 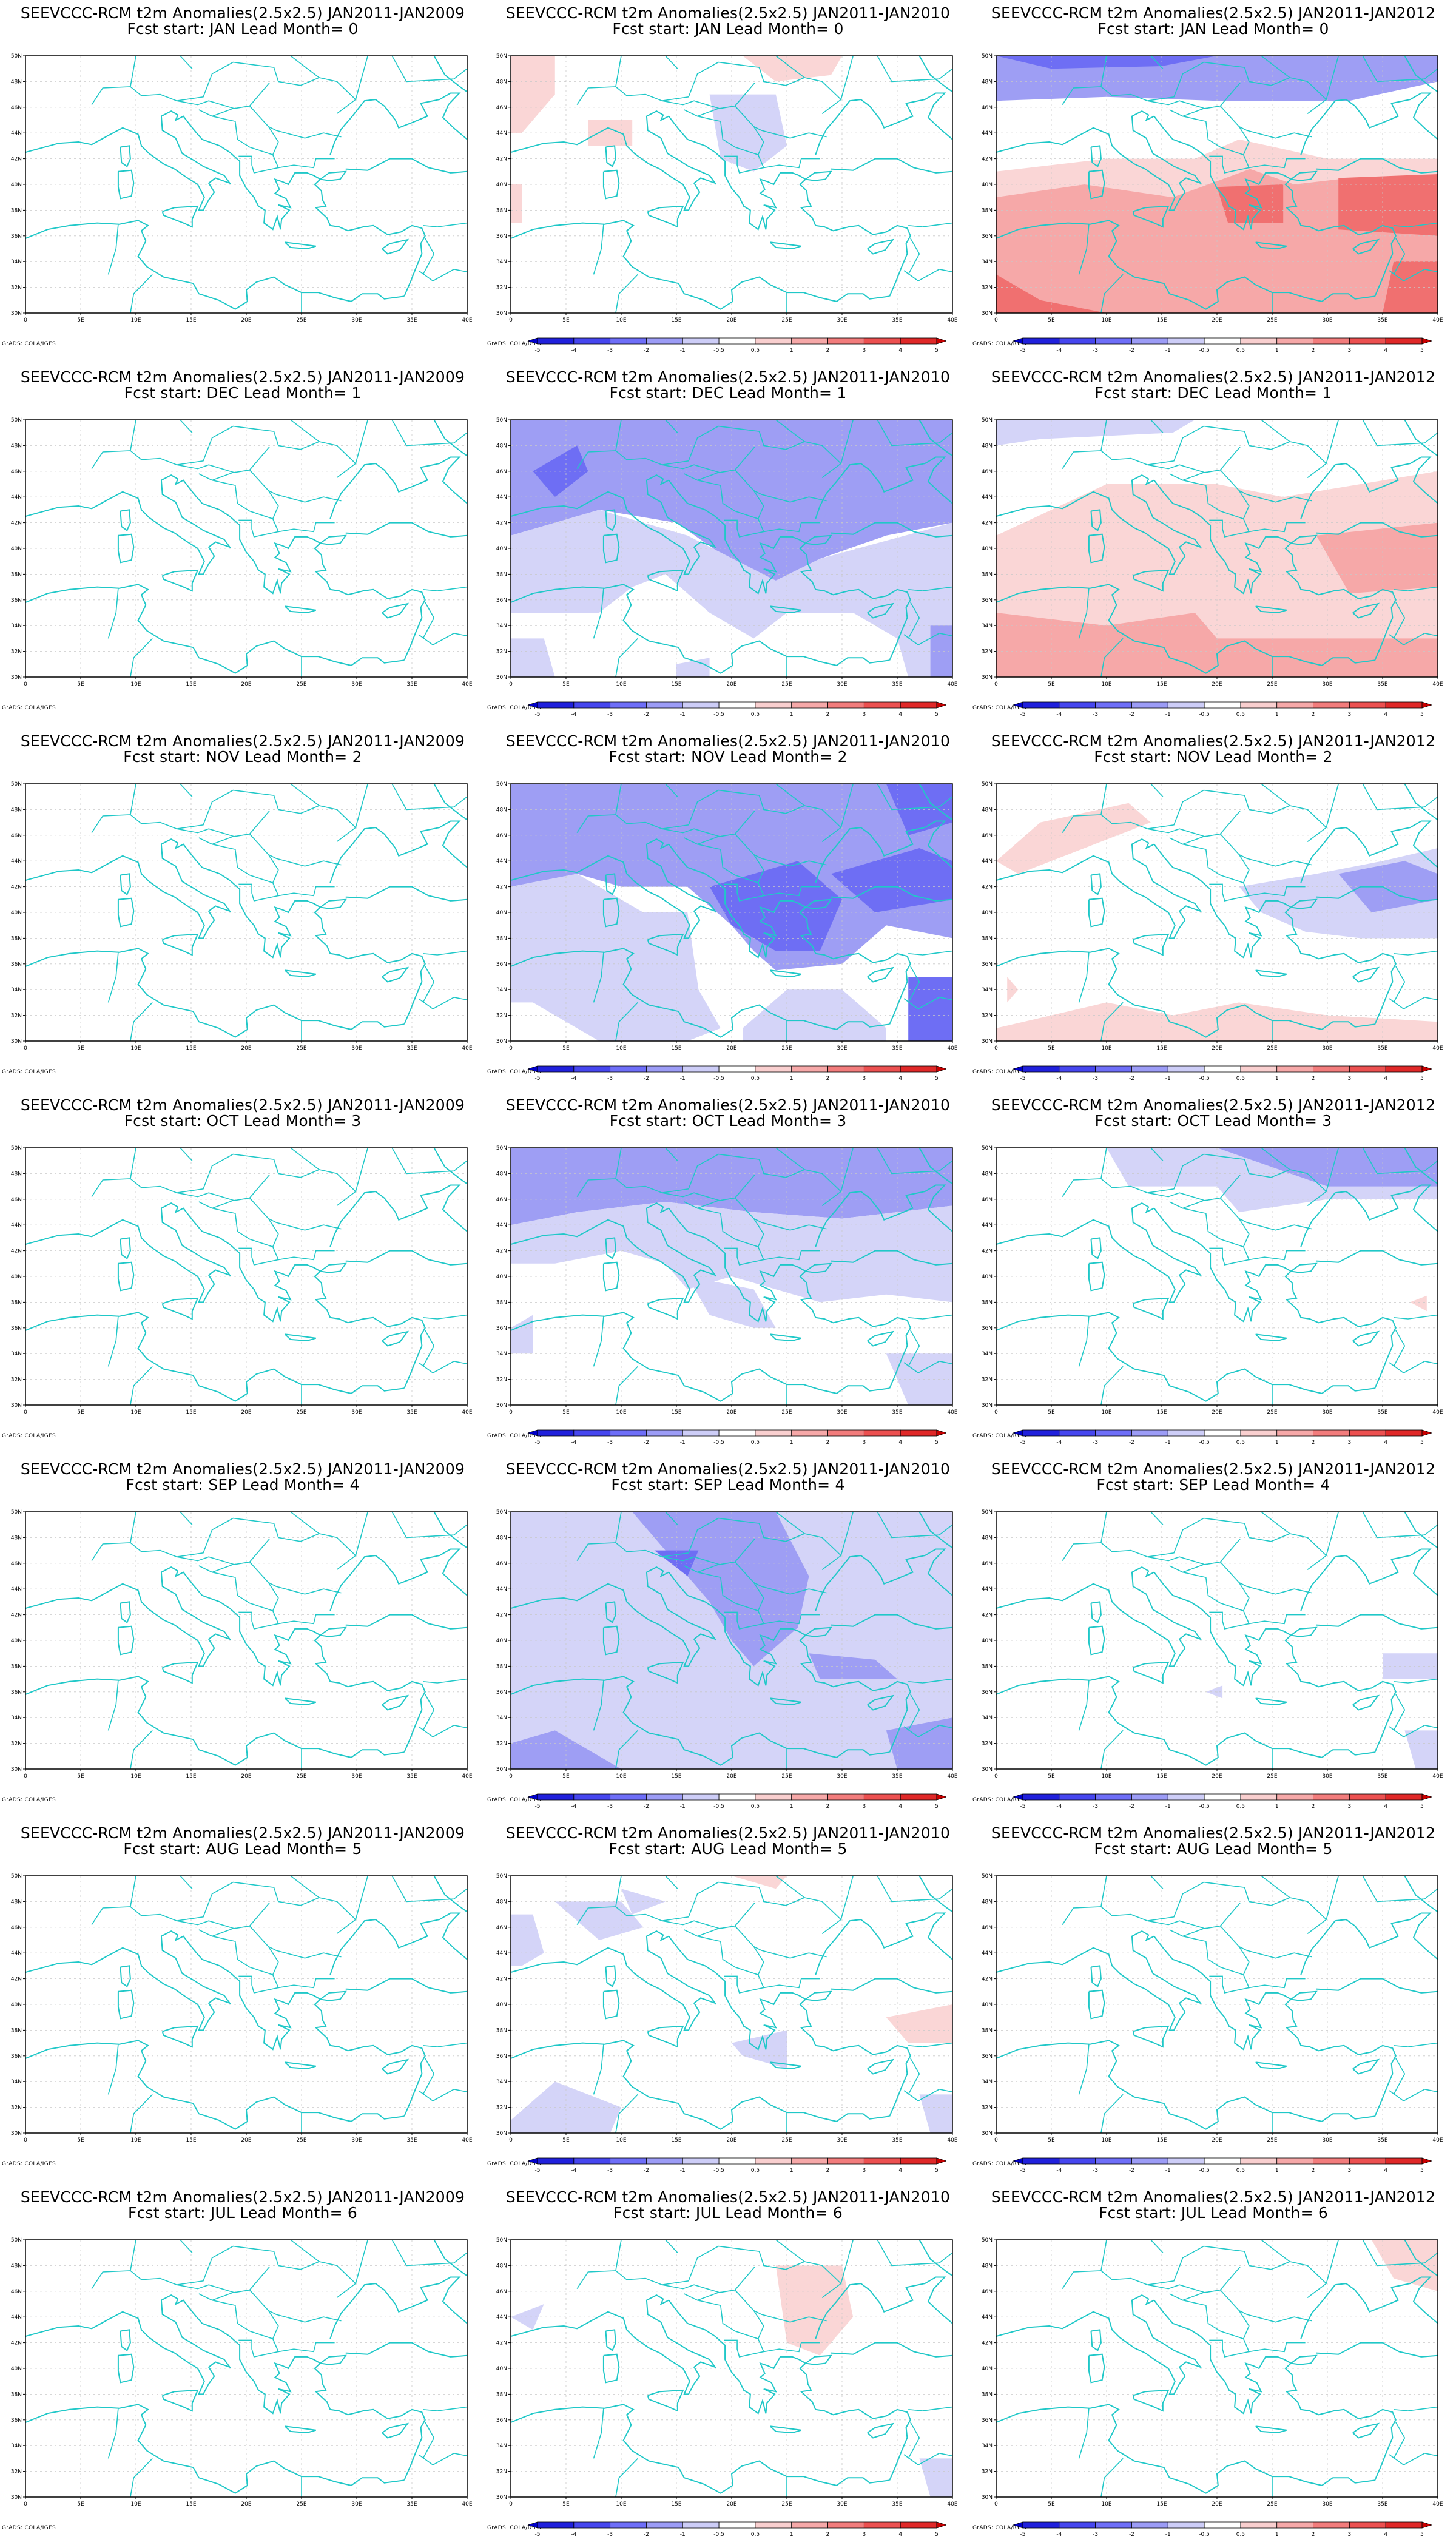 I want to click on lon-tick-label: 5E, so click(x=80, y=2504).